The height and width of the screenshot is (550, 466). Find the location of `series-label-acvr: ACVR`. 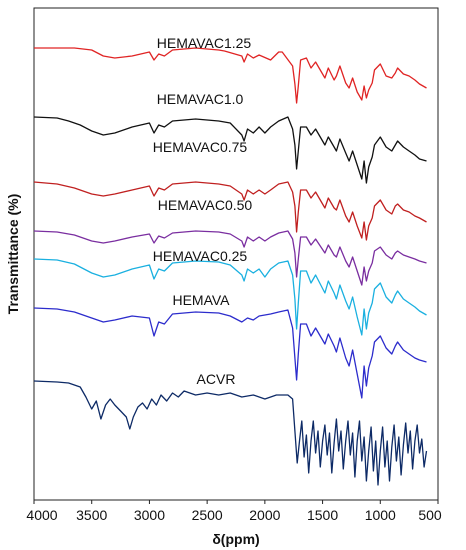

series-label-acvr: ACVR is located at coordinates (216, 379).